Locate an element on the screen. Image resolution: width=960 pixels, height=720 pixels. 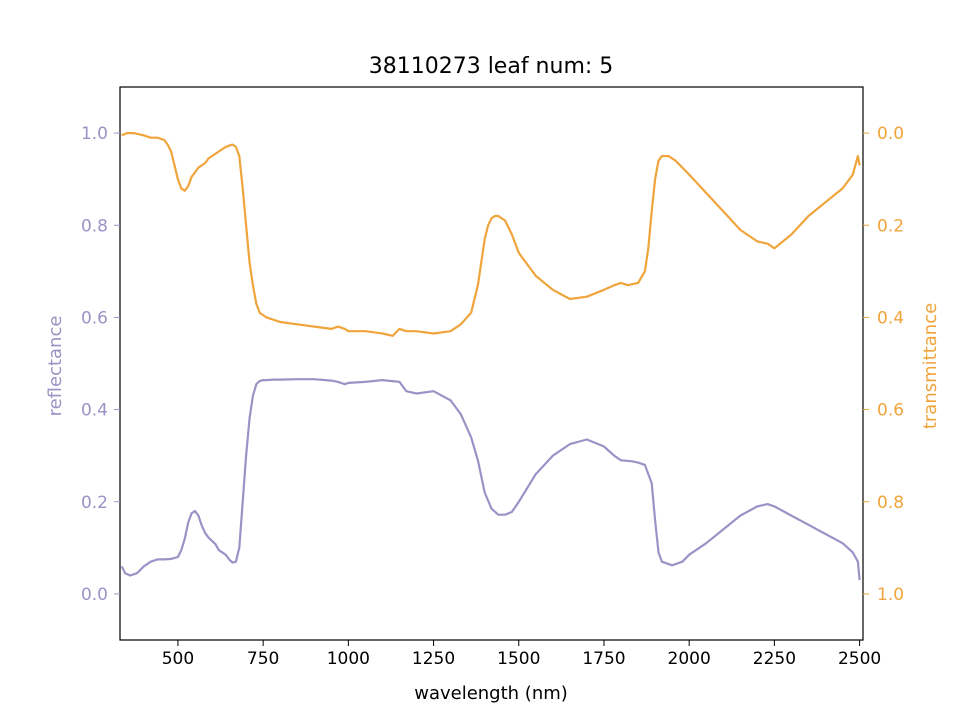
y-left-tick-label: 0.0 is located at coordinates (94, 595).